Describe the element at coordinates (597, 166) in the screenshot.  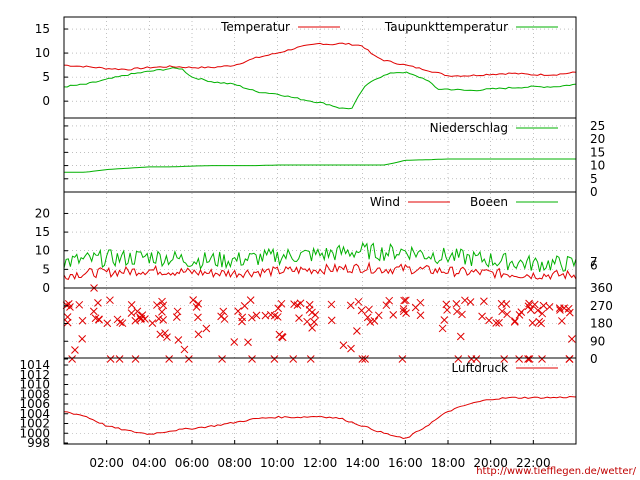
I see `y-tick-label-right: 10` at that location.